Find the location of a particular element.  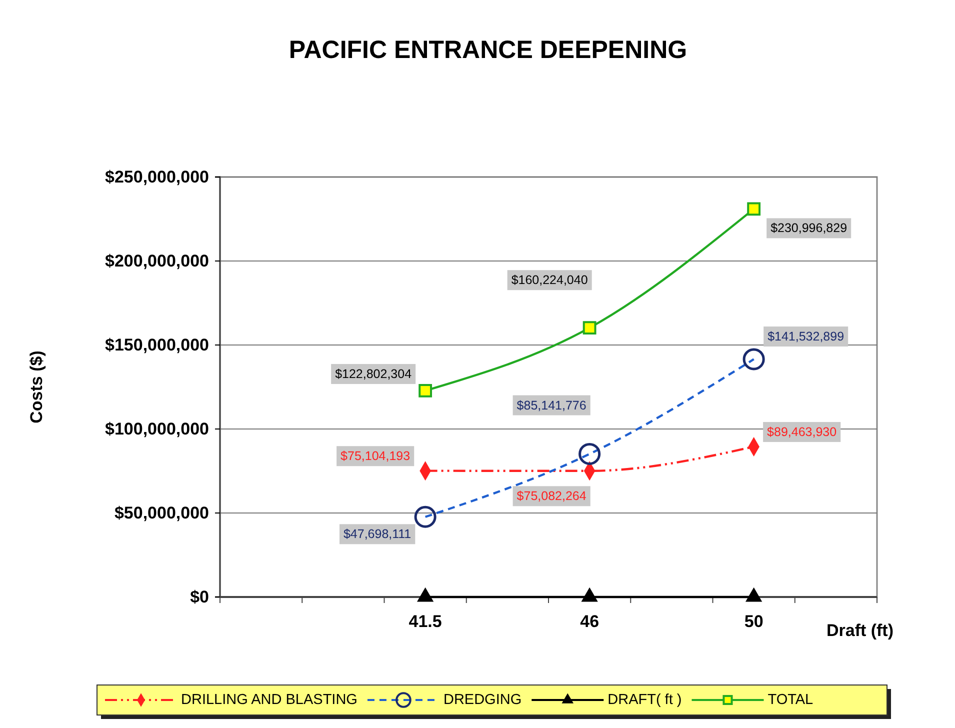

data-label: $75,104,193 is located at coordinates (375, 456).